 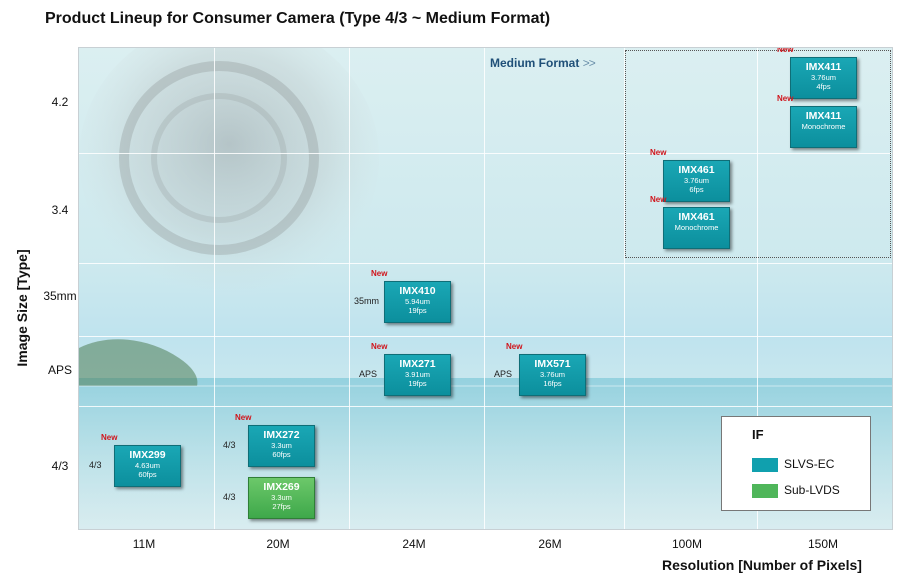 I want to click on y-tick-label: 3.4, so click(x=60, y=210).